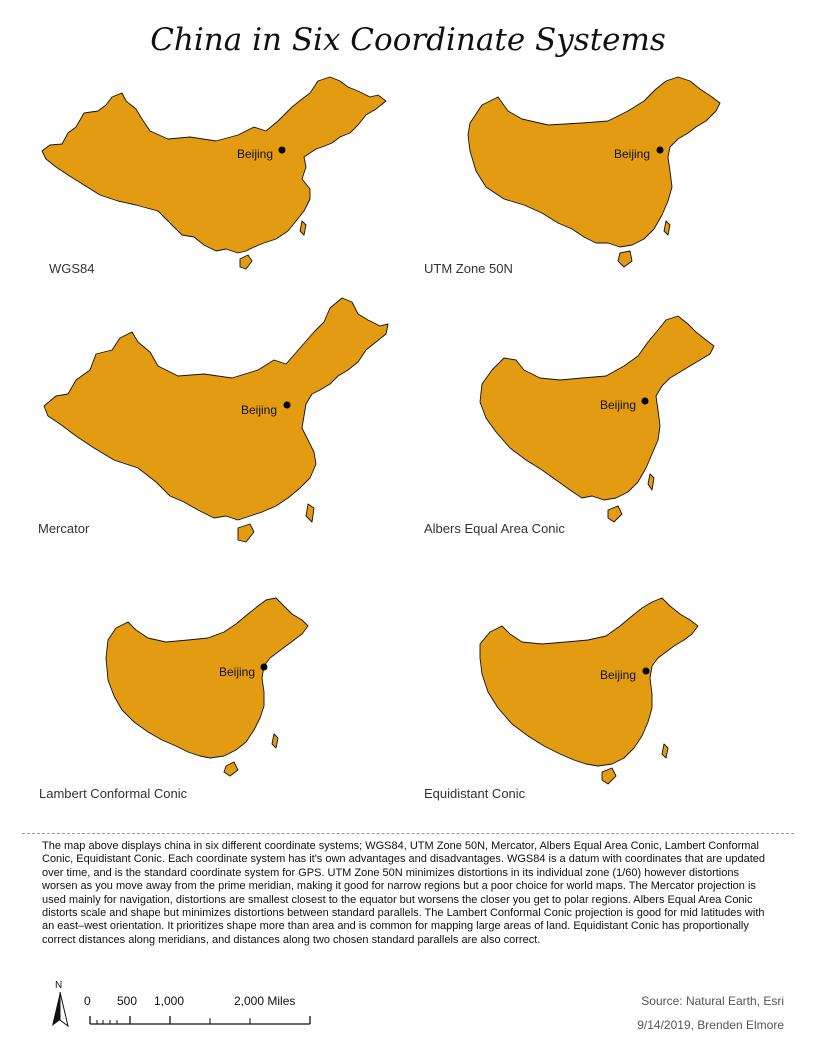 This screenshot has width=816, height=1056. I want to click on scale-bar: 0 500 1,000 2,000 Miles, so click(204, 1011).